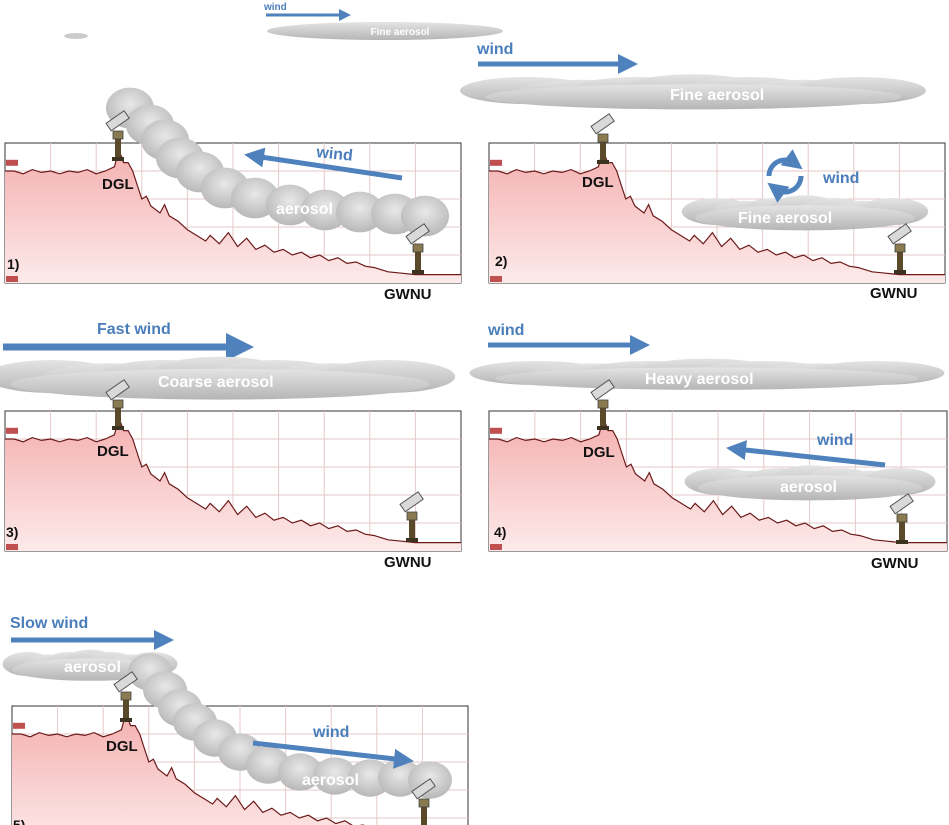  What do you see at coordinates (717, 95) in the screenshot?
I see `top-cloud-label: Fine aerosol` at bounding box center [717, 95].